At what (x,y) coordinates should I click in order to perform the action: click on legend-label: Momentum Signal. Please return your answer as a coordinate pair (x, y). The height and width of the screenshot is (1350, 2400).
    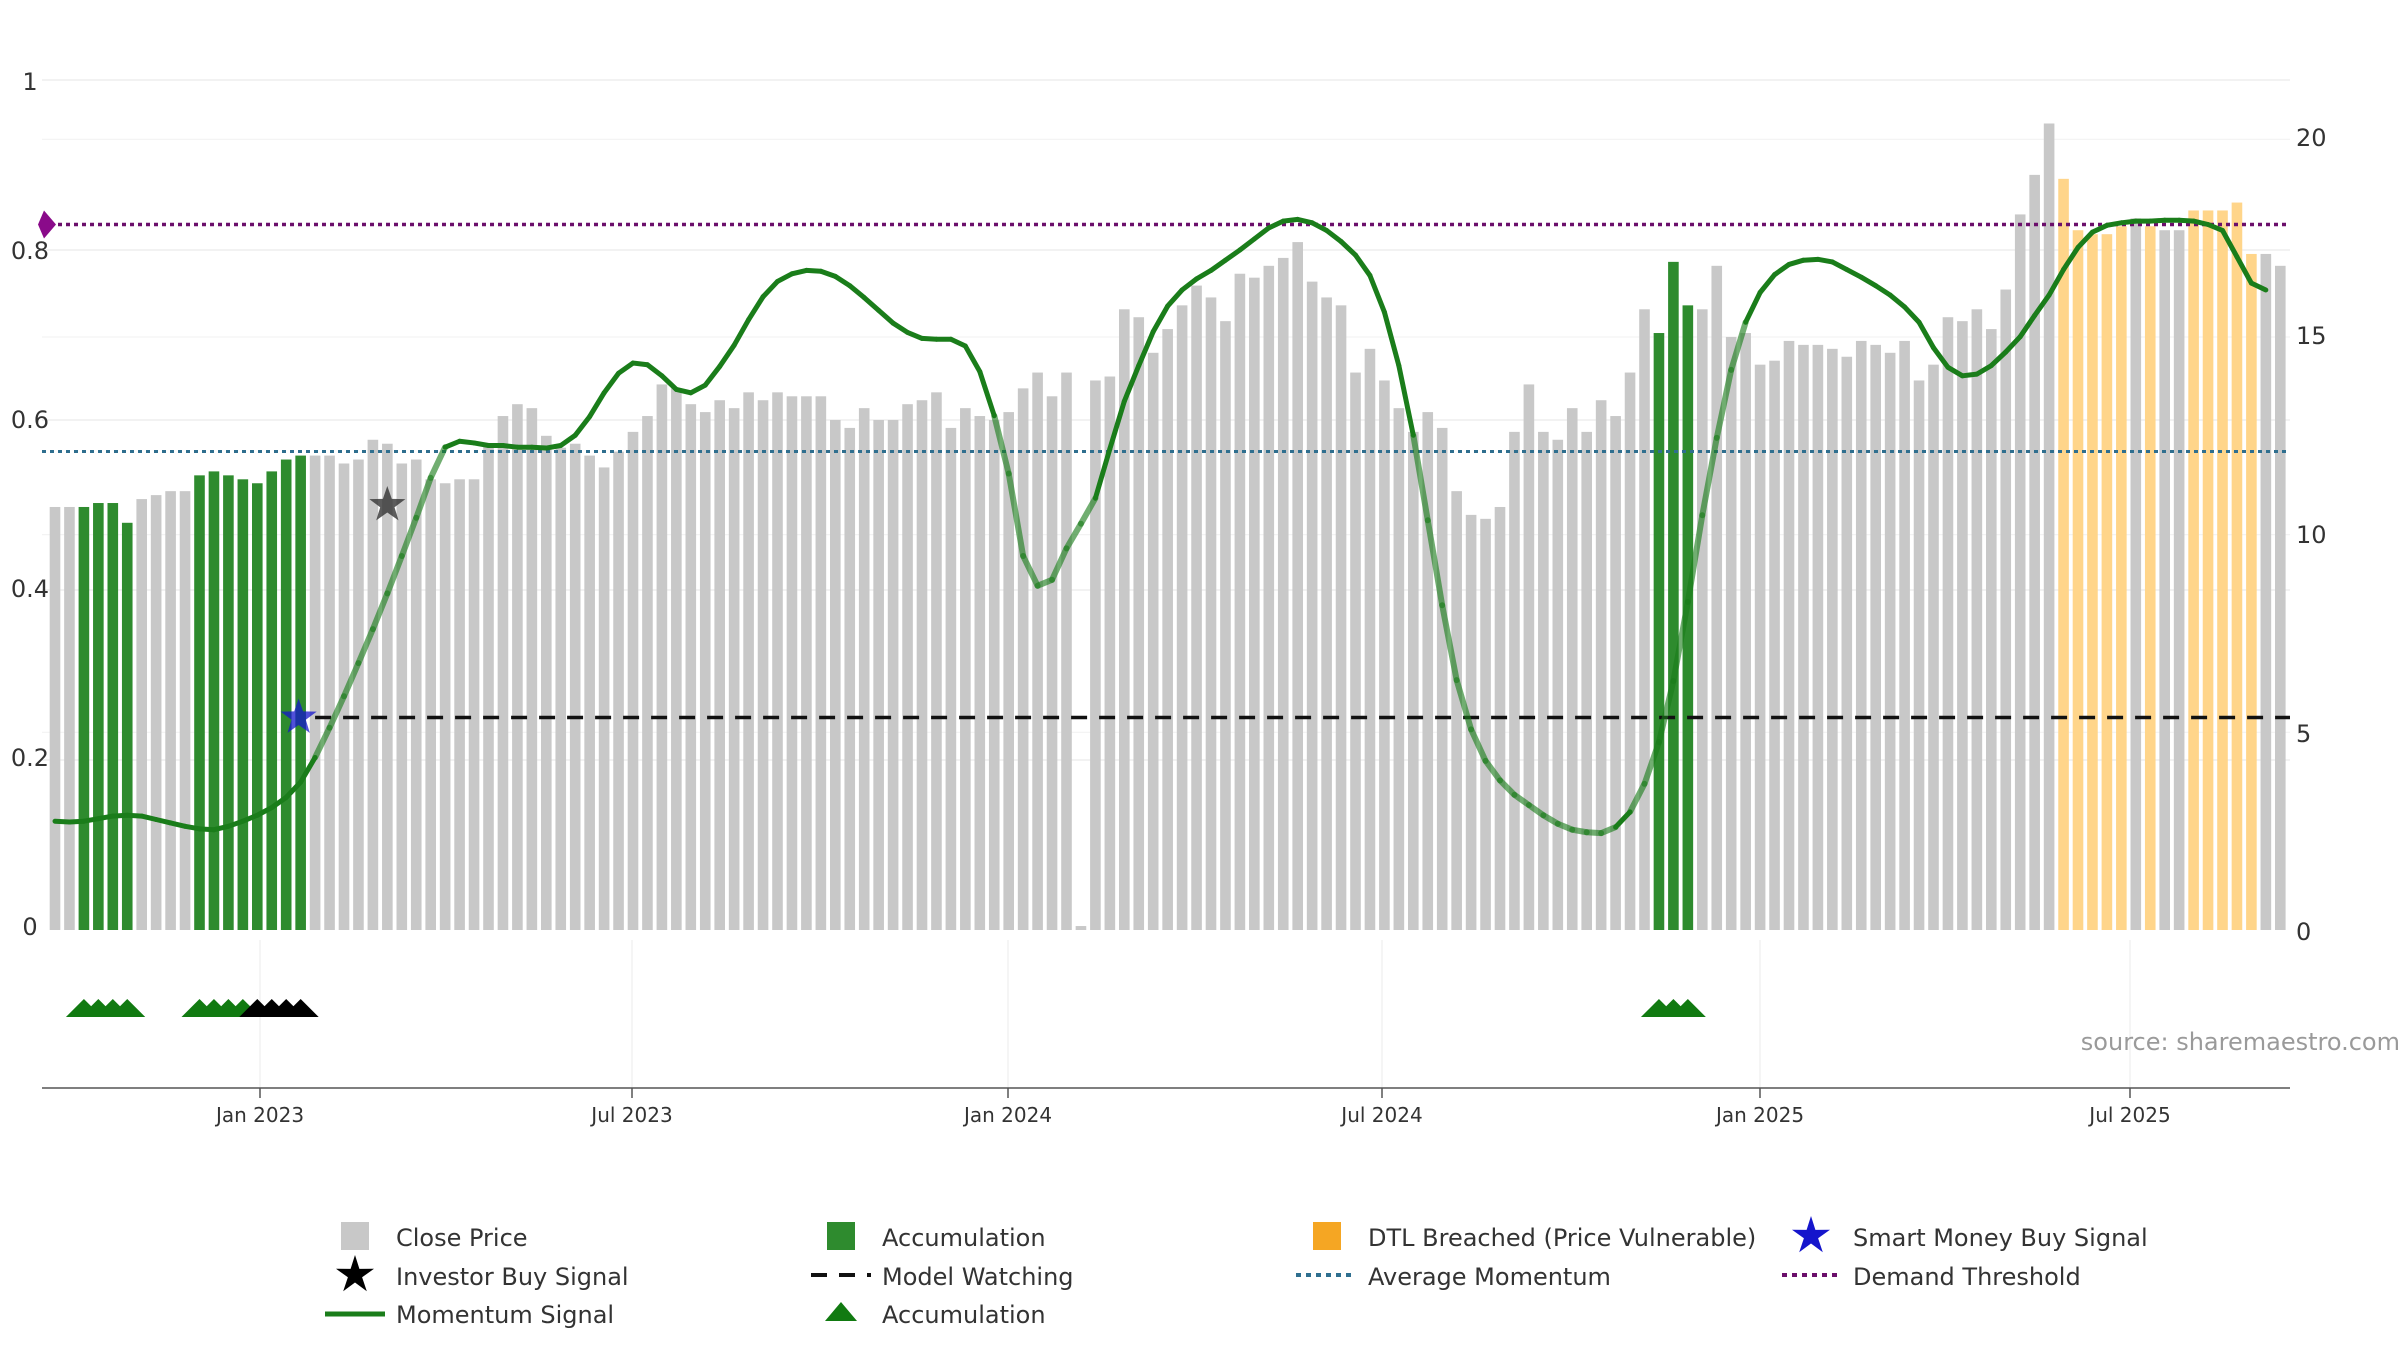
    Looking at the image, I should click on (505, 1315).